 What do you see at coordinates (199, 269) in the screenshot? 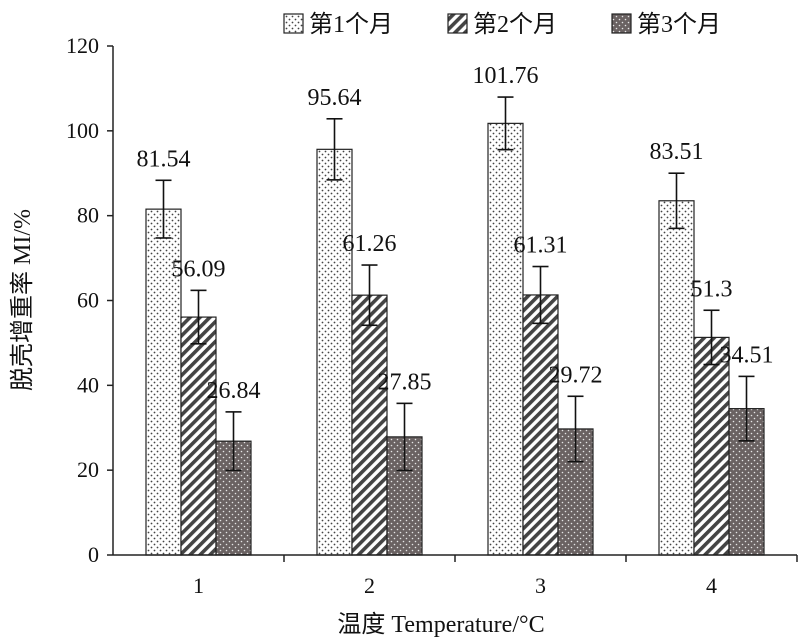
I see `data-label: 56.09` at bounding box center [199, 269].